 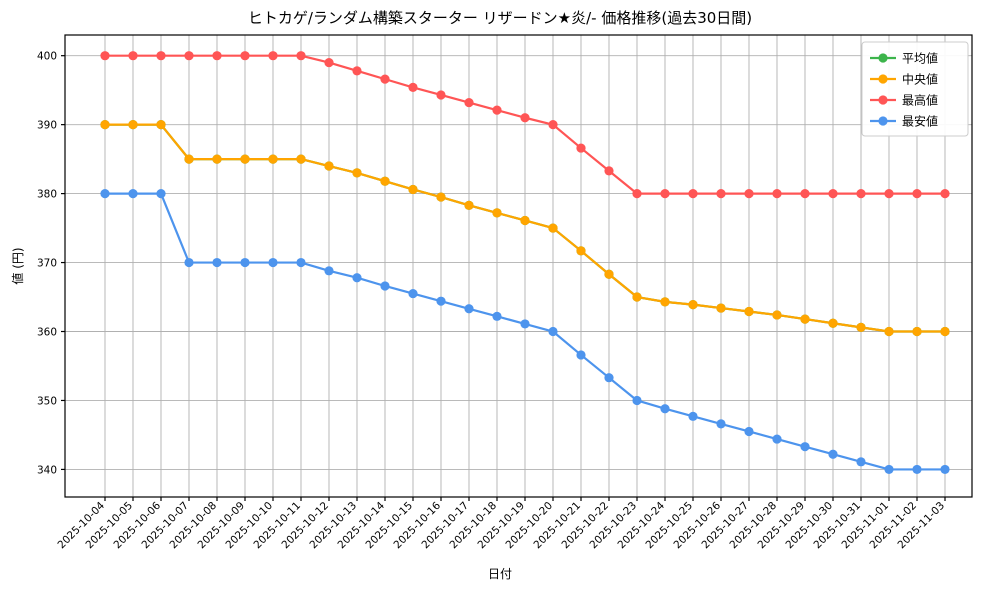 I want to click on legend-label: 平均値, so click(x=920, y=58).